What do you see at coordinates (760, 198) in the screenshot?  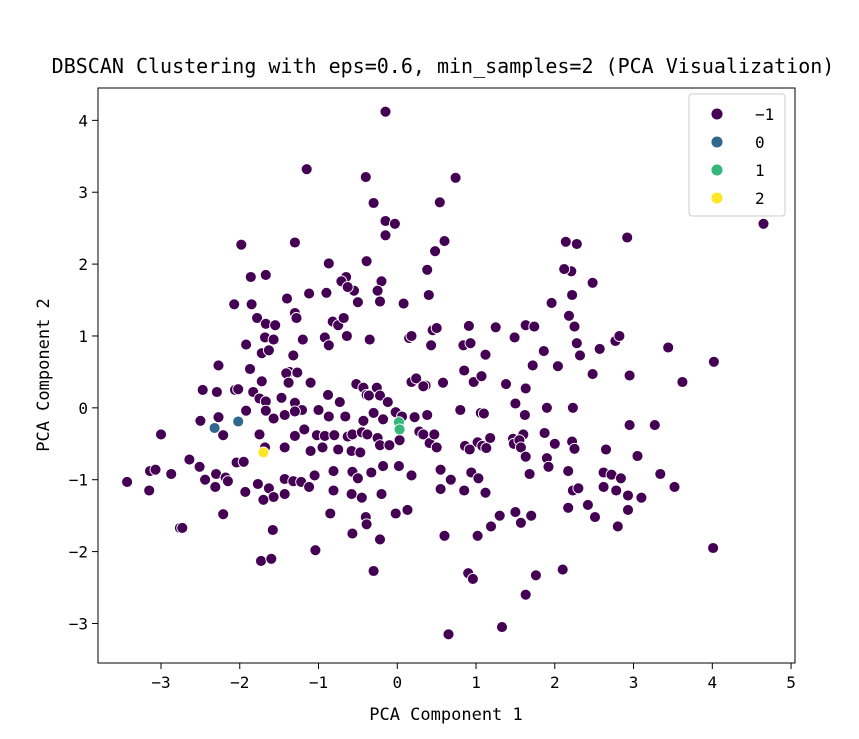 I see `legend-label: 2` at bounding box center [760, 198].